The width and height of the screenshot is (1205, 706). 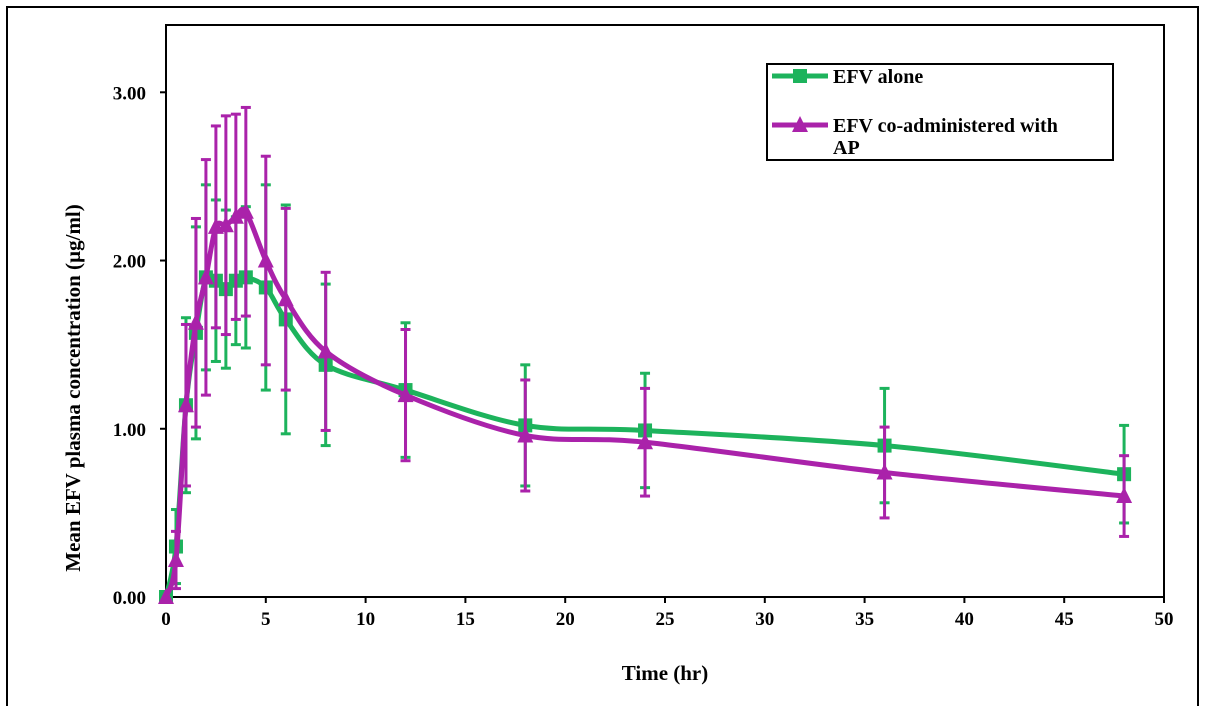 What do you see at coordinates (964, 619) in the screenshot?
I see `x-tick-label: 40` at bounding box center [964, 619].